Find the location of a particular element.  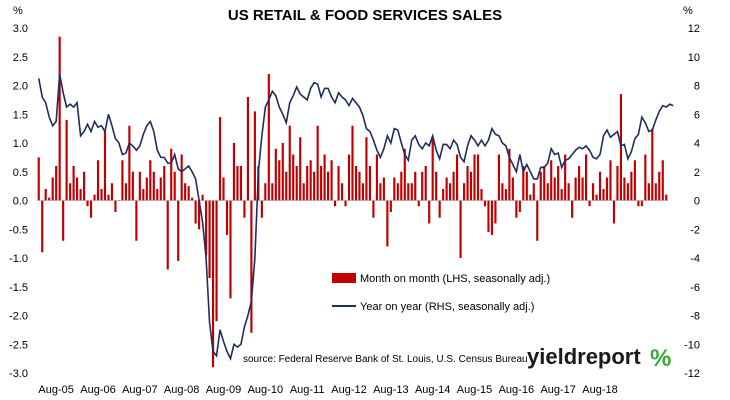

legend-line-label: Year on year (RHS, seasonally adj.) is located at coordinates (447, 307).